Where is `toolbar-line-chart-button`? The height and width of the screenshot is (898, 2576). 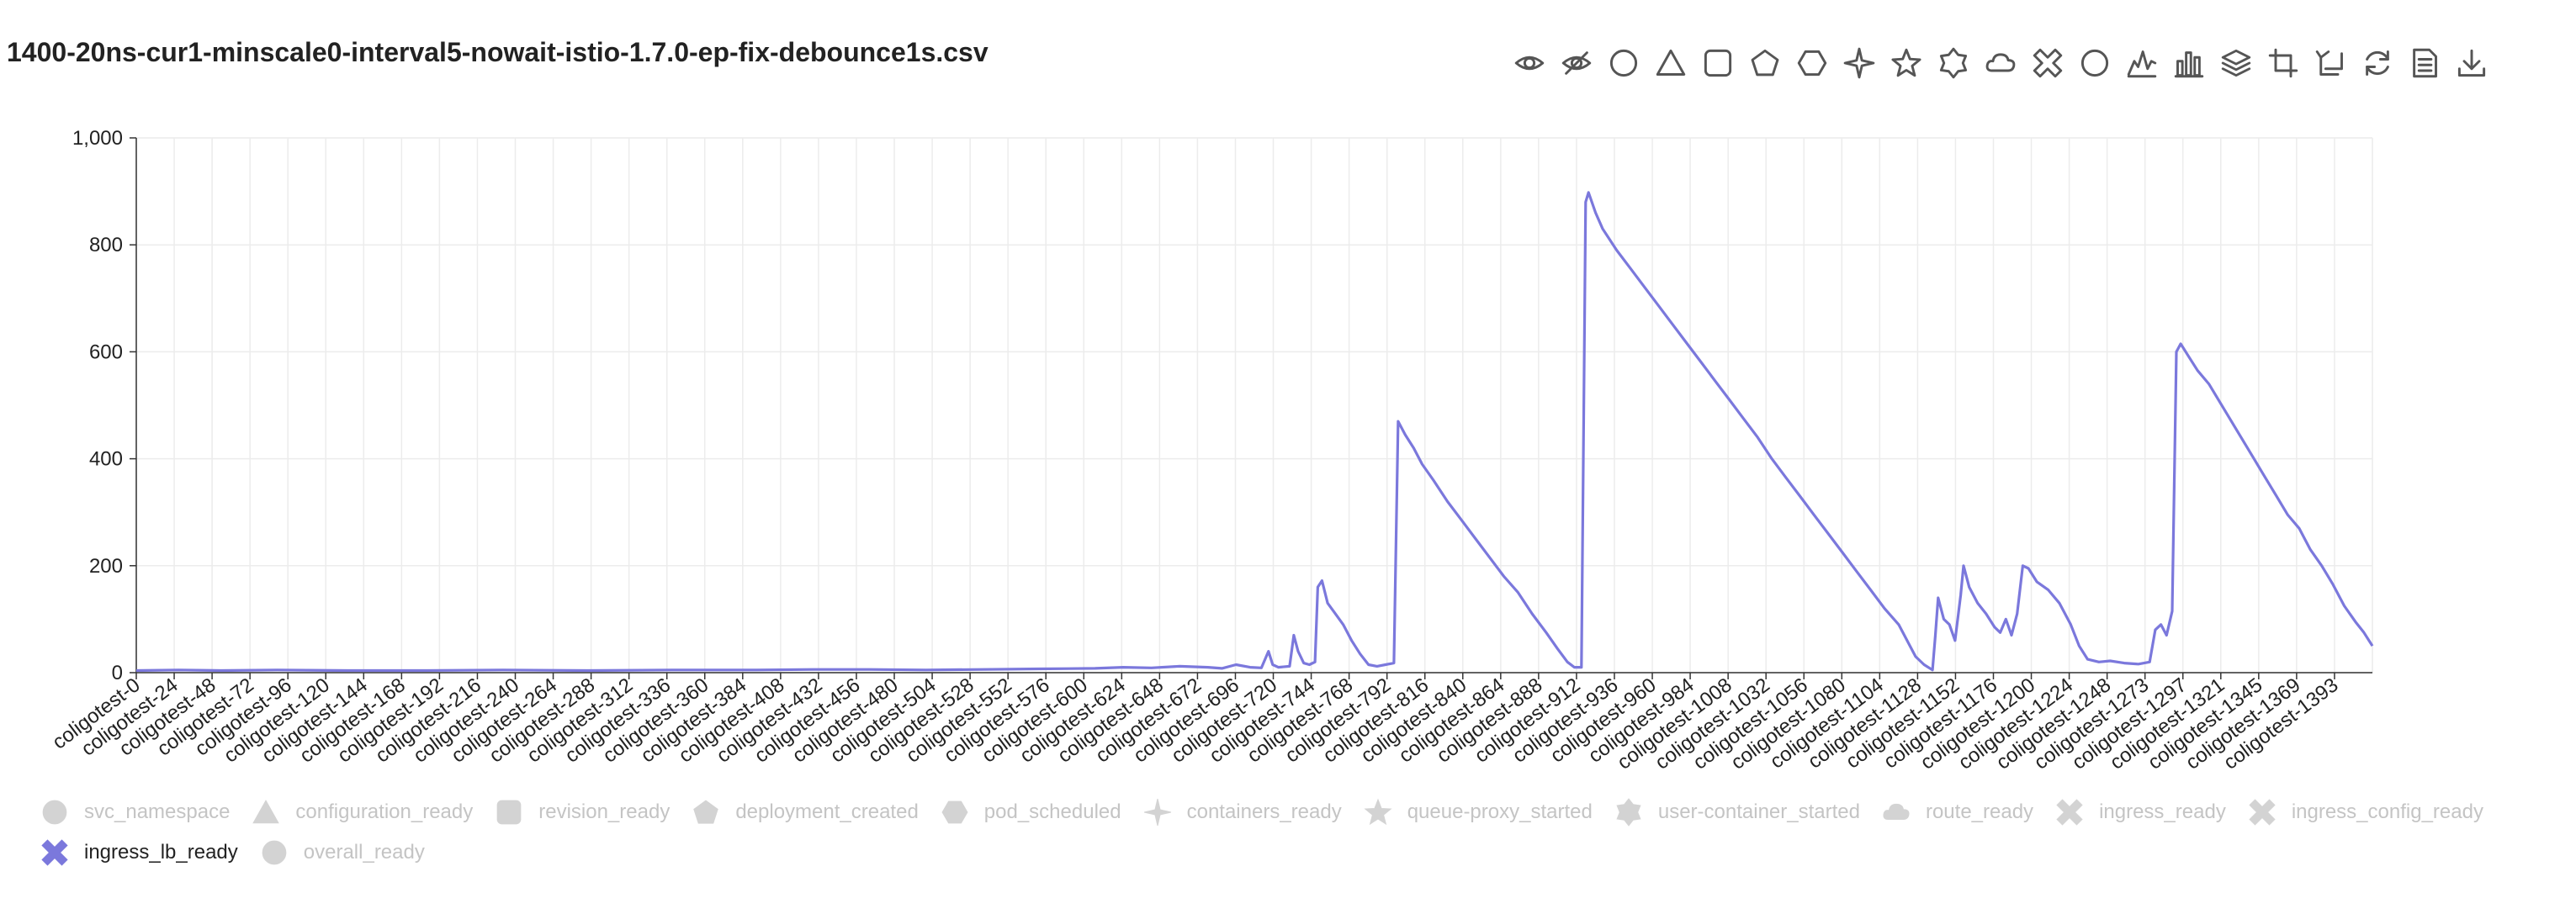 toolbar-line-chart-button is located at coordinates (2141, 63).